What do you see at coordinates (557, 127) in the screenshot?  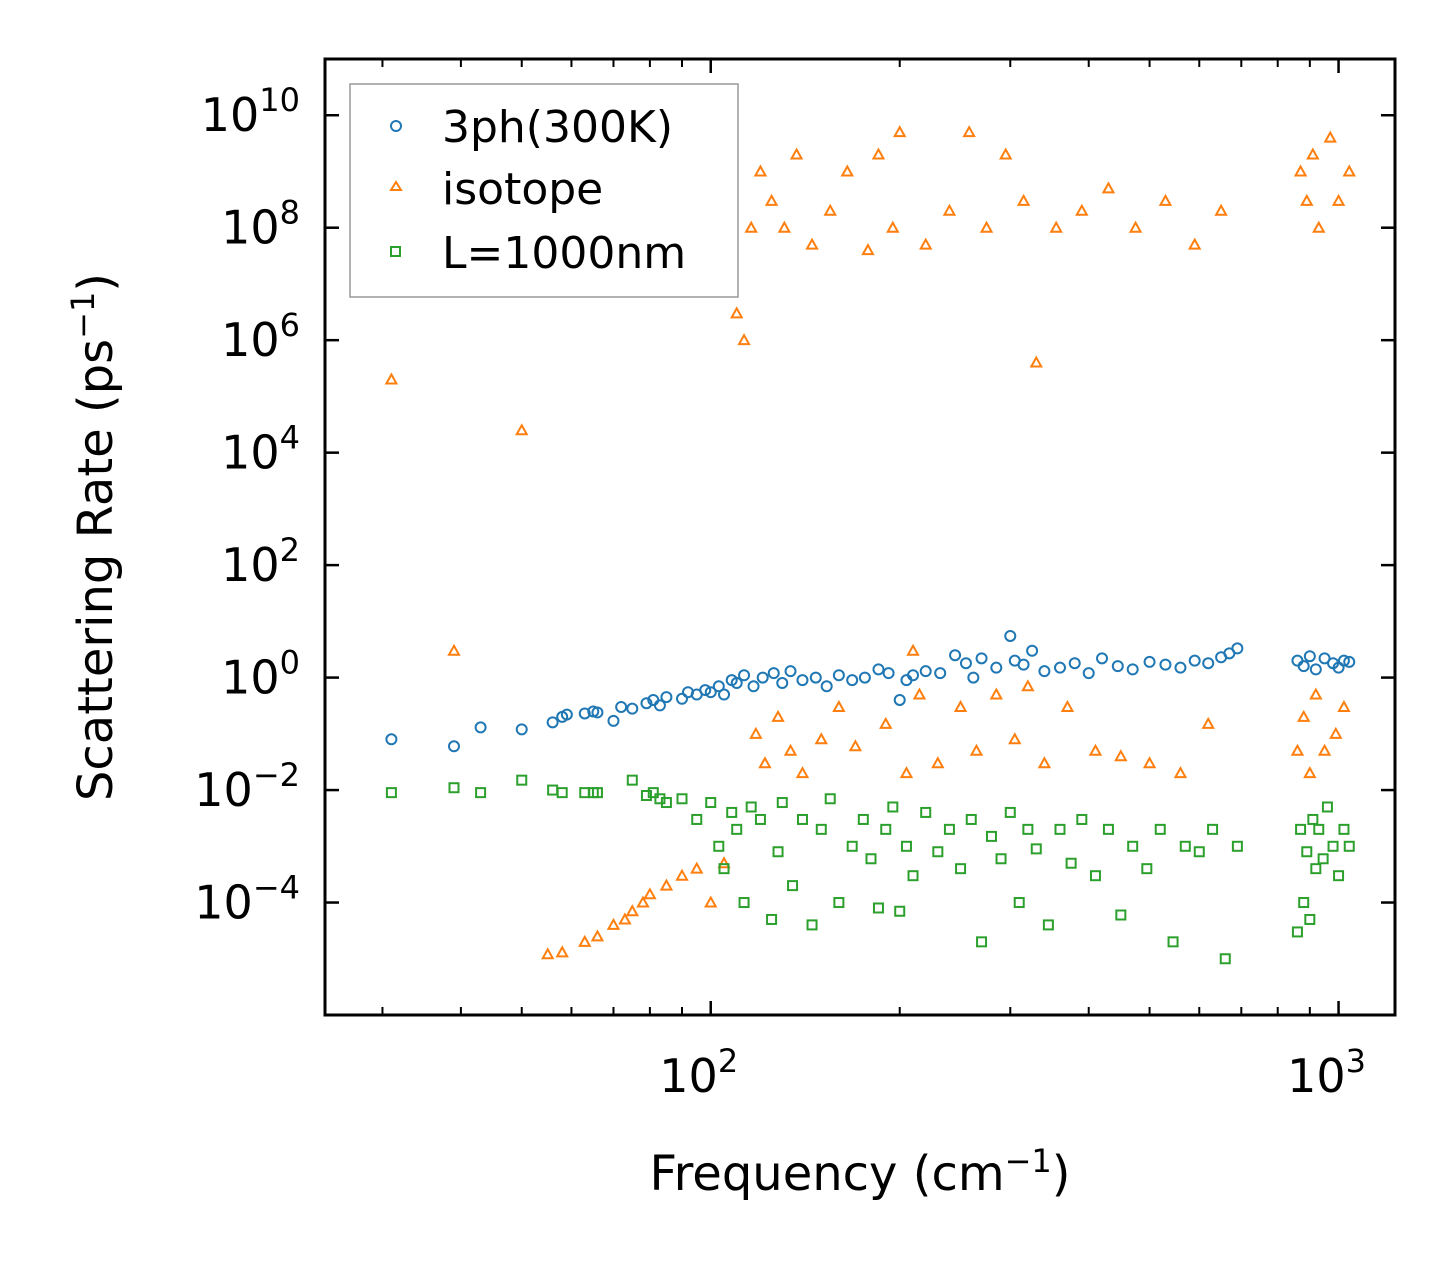 I see `legend-label-3ph: 3ph(300K)` at bounding box center [557, 127].